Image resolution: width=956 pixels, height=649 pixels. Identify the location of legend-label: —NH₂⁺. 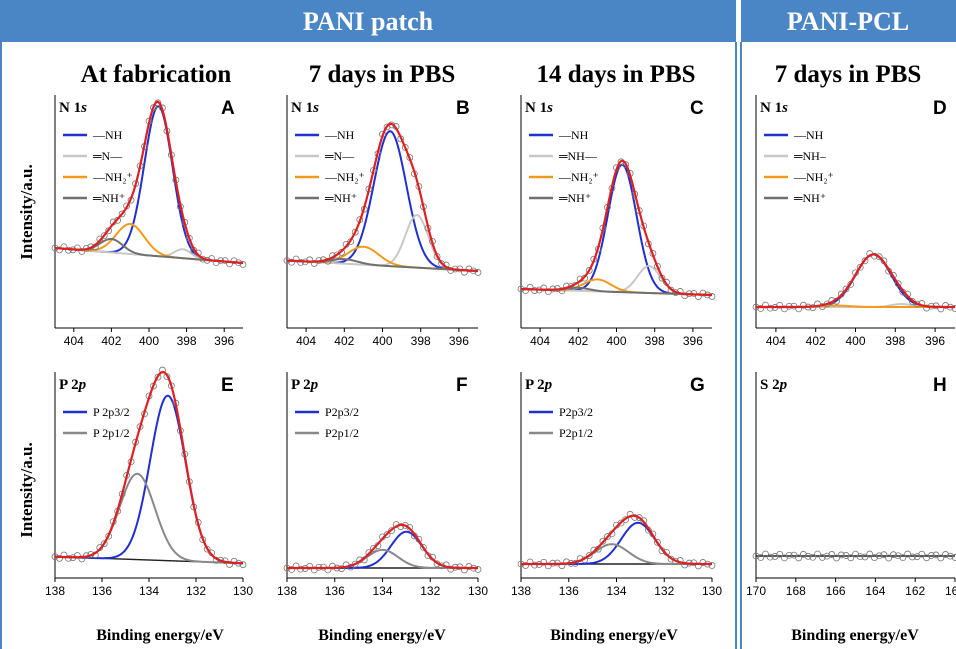
(112, 177).